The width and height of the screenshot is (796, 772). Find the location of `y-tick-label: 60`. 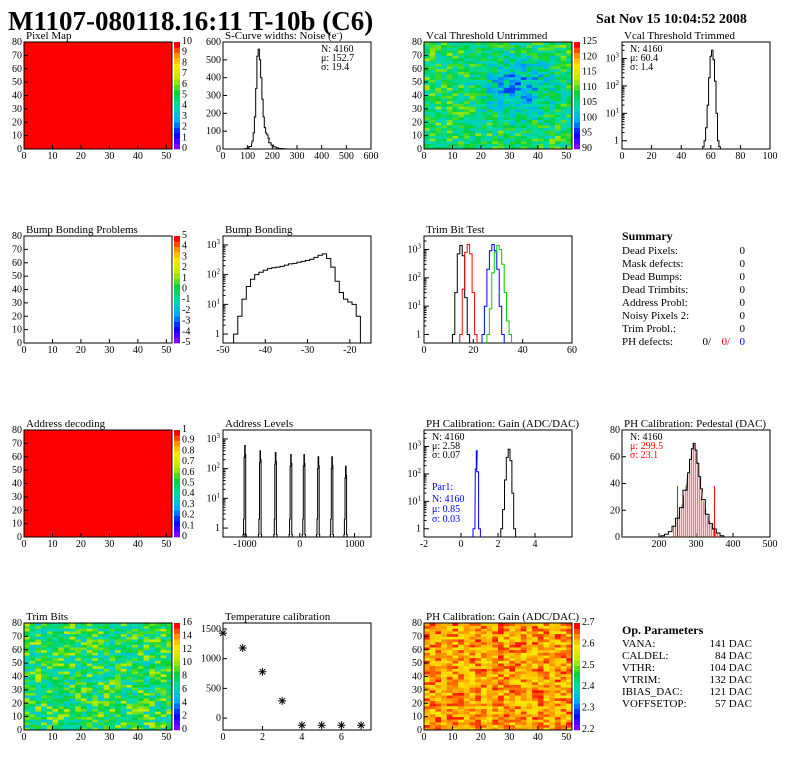

y-tick-label: 60 is located at coordinates (417, 650).